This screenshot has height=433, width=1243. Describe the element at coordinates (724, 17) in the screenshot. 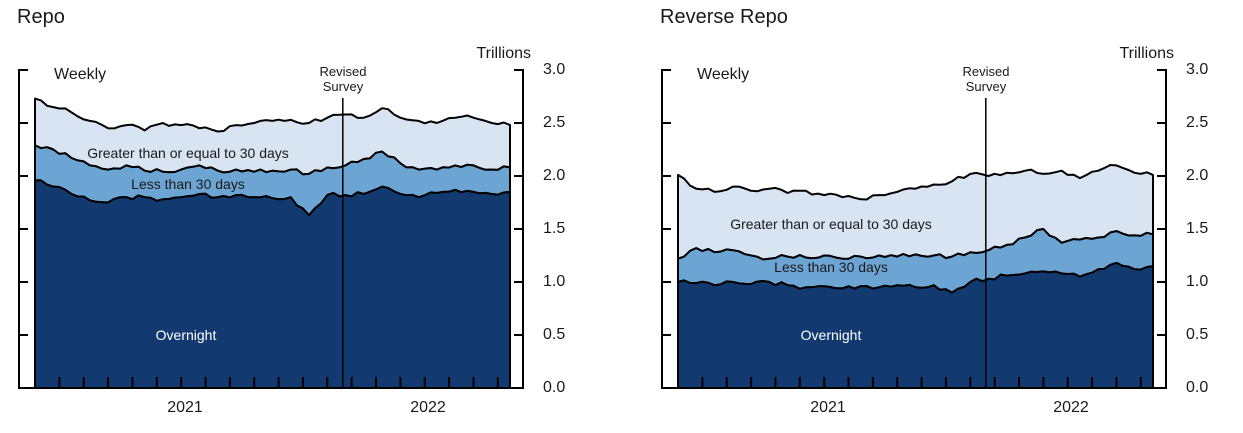

I see `chart-title-reverse-repo: Reverse Repo` at that location.